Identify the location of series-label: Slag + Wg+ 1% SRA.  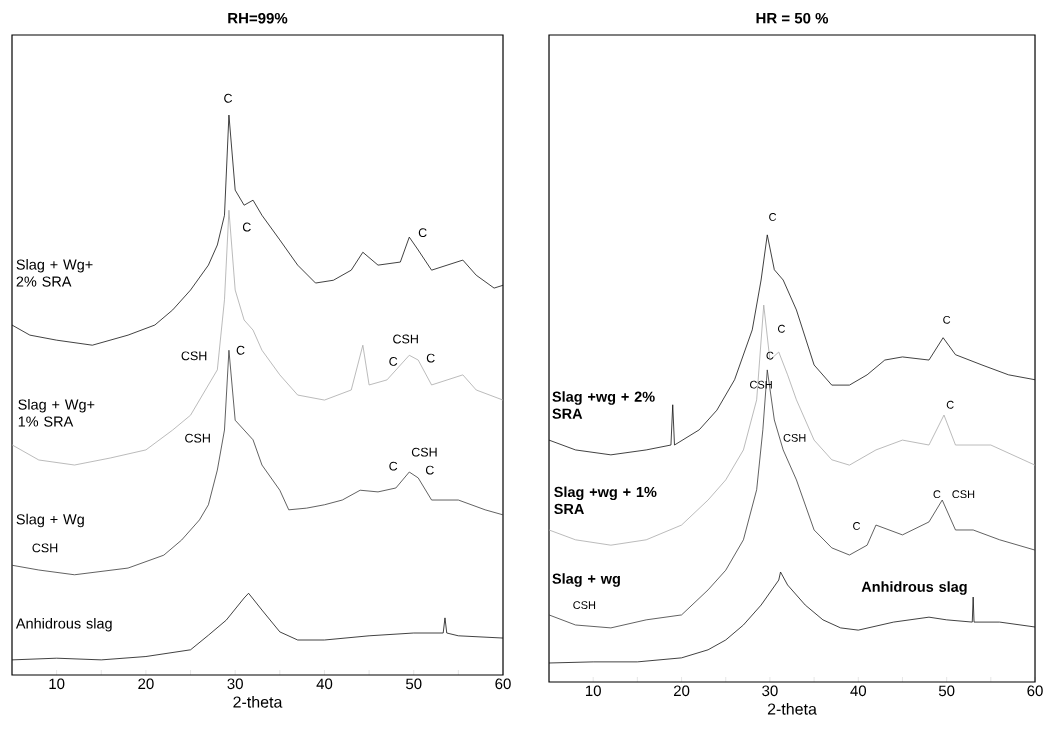
(56, 413).